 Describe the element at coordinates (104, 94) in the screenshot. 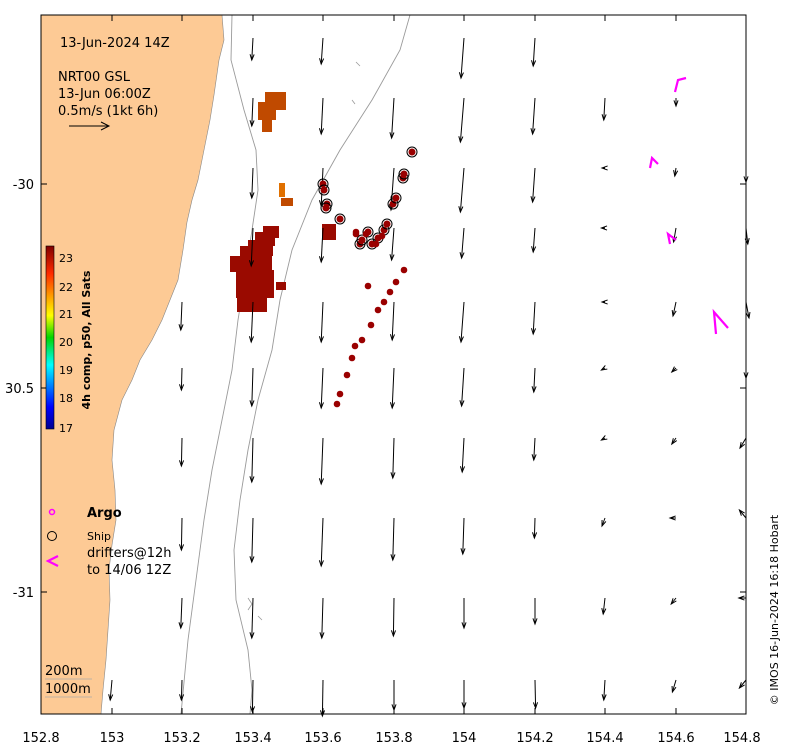

I see `product-time-label: 13-Jun 06:00Z` at that location.